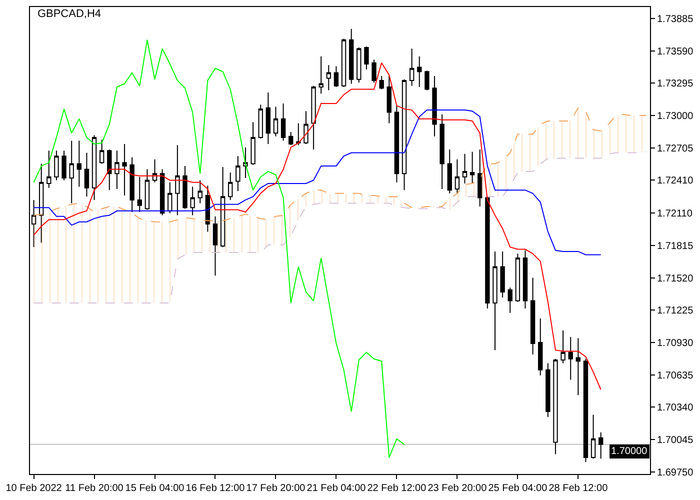  What do you see at coordinates (675, 343) in the screenshot?
I see `y-tick-label: 1.70930` at bounding box center [675, 343].